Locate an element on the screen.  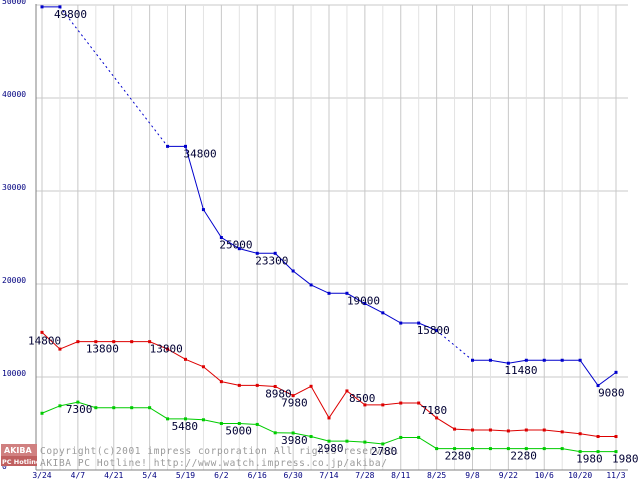
data-label: 7980 is located at coordinates (294, 403).